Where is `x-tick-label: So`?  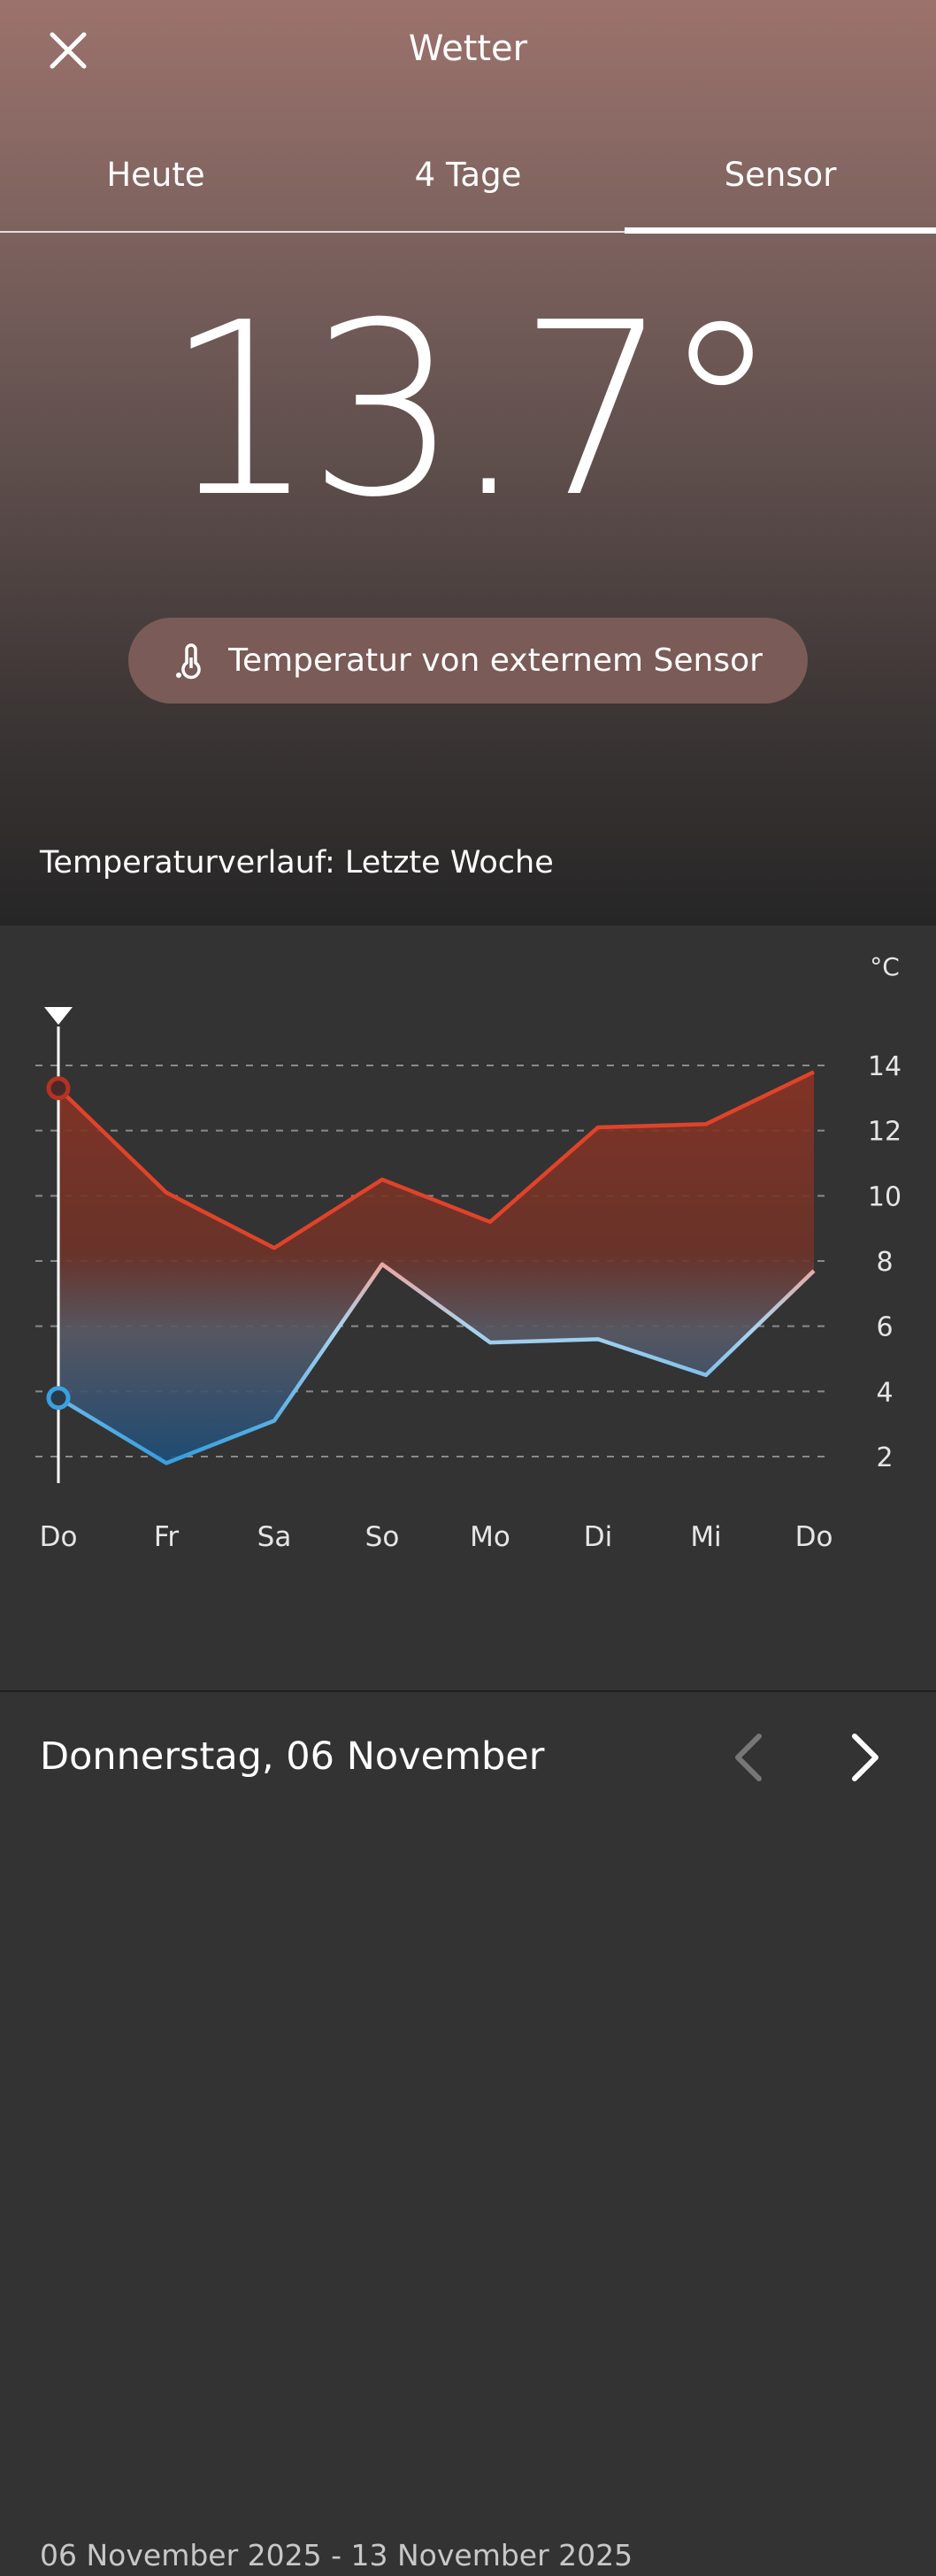
x-tick-label: So is located at coordinates (382, 1537).